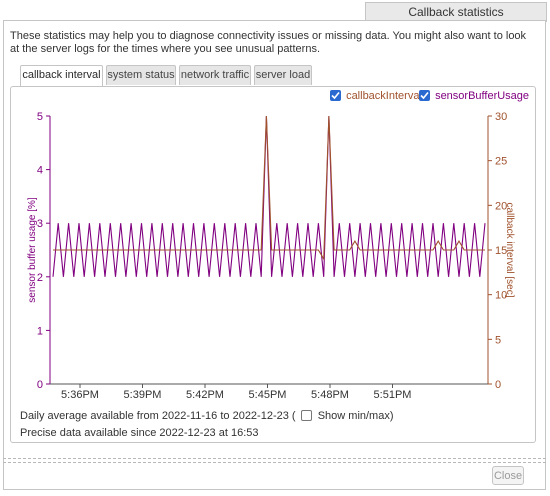  Describe the element at coordinates (40, 385) in the screenshot. I see `left-tick-label: 0` at that location.